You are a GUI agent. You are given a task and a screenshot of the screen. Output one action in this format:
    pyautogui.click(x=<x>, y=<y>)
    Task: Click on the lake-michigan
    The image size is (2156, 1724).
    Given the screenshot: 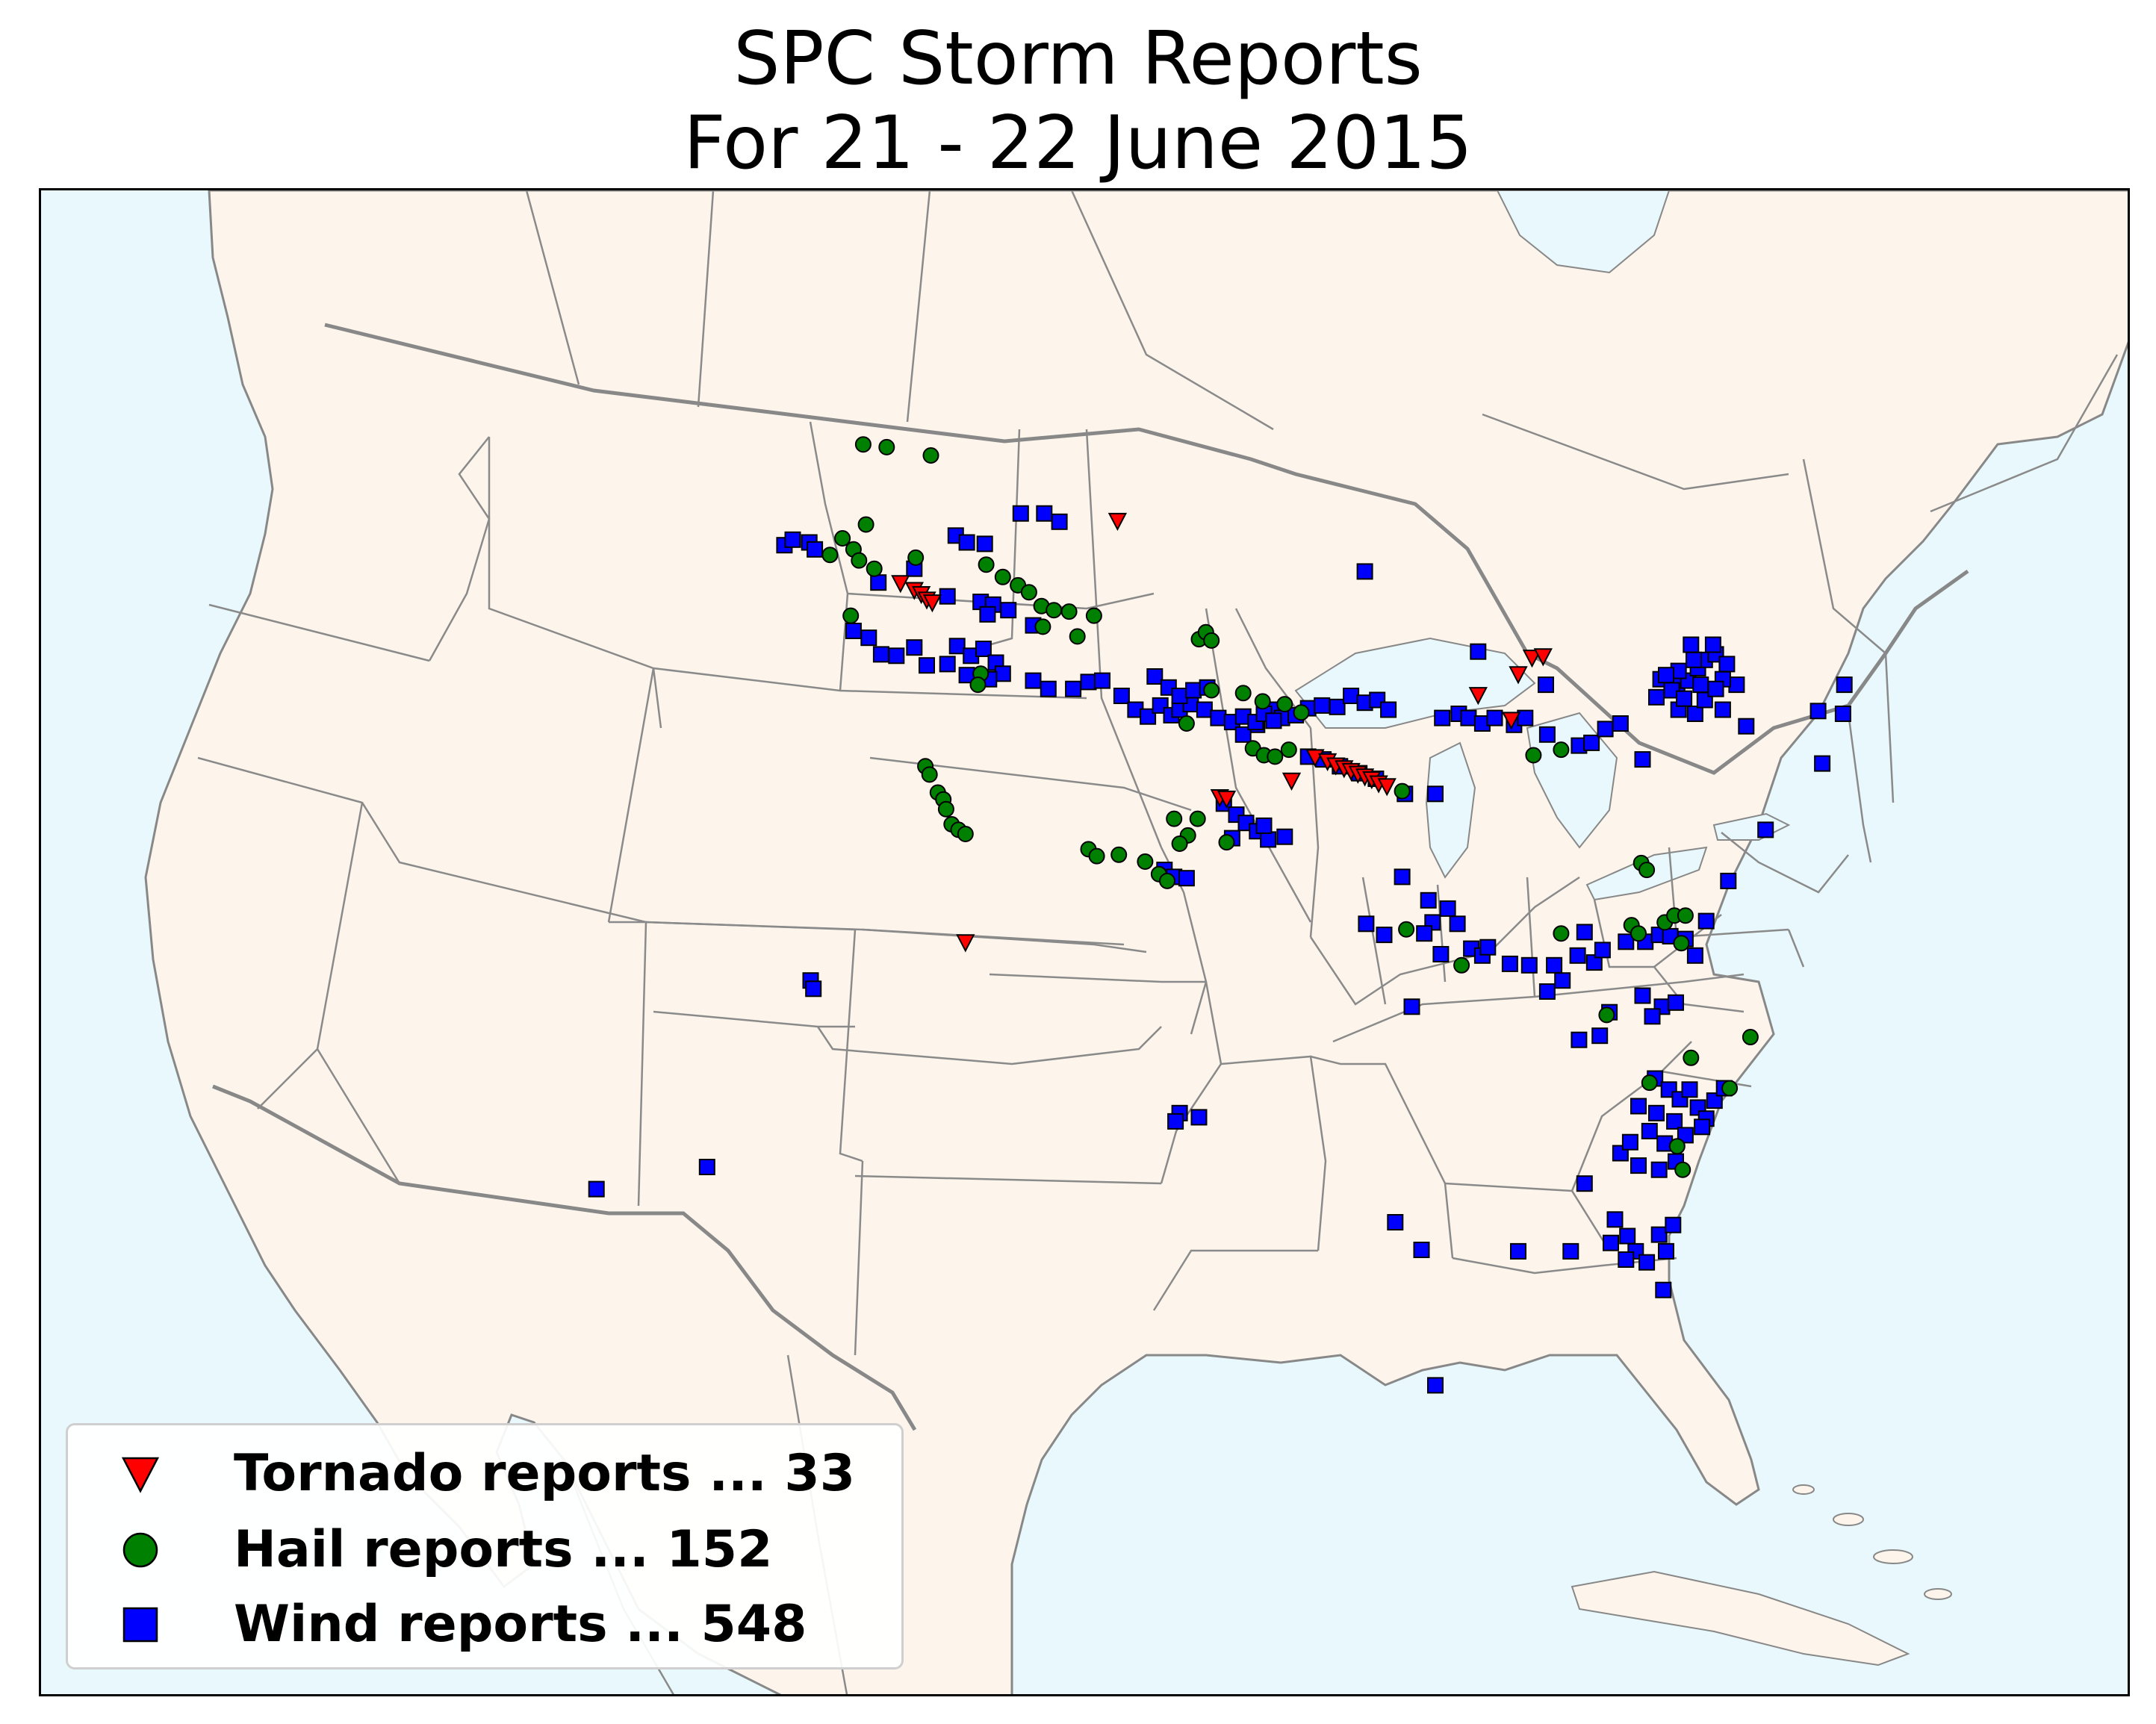 What is the action you would take?
    pyautogui.click(x=1450, y=810)
    